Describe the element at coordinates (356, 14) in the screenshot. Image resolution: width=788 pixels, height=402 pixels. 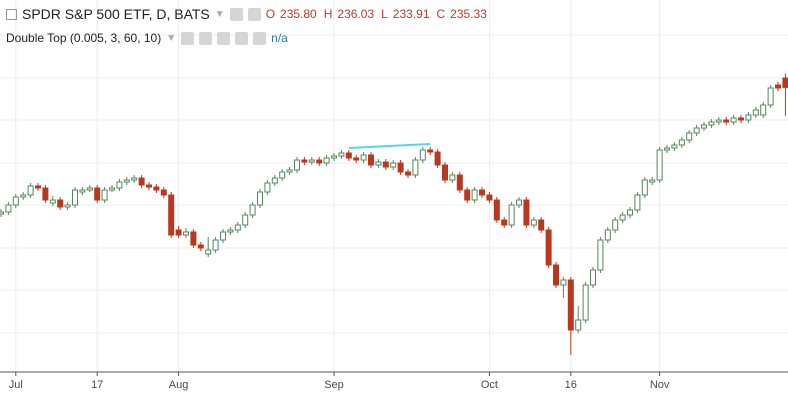
I see `high-value: 236.03` at that location.